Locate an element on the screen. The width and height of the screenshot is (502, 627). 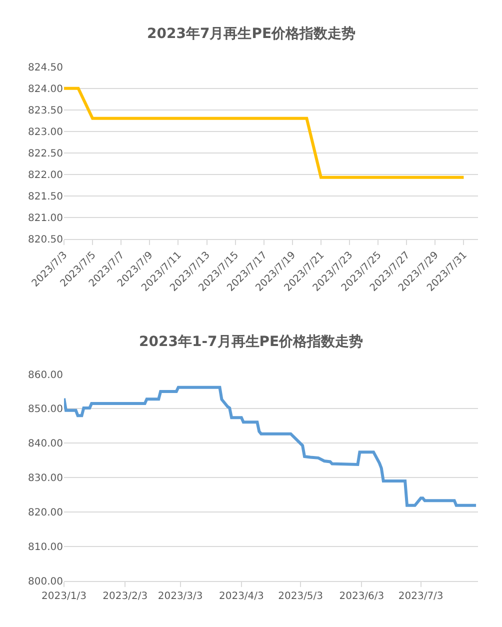
y-tick-label: 822.50 is located at coordinates (45, 154).